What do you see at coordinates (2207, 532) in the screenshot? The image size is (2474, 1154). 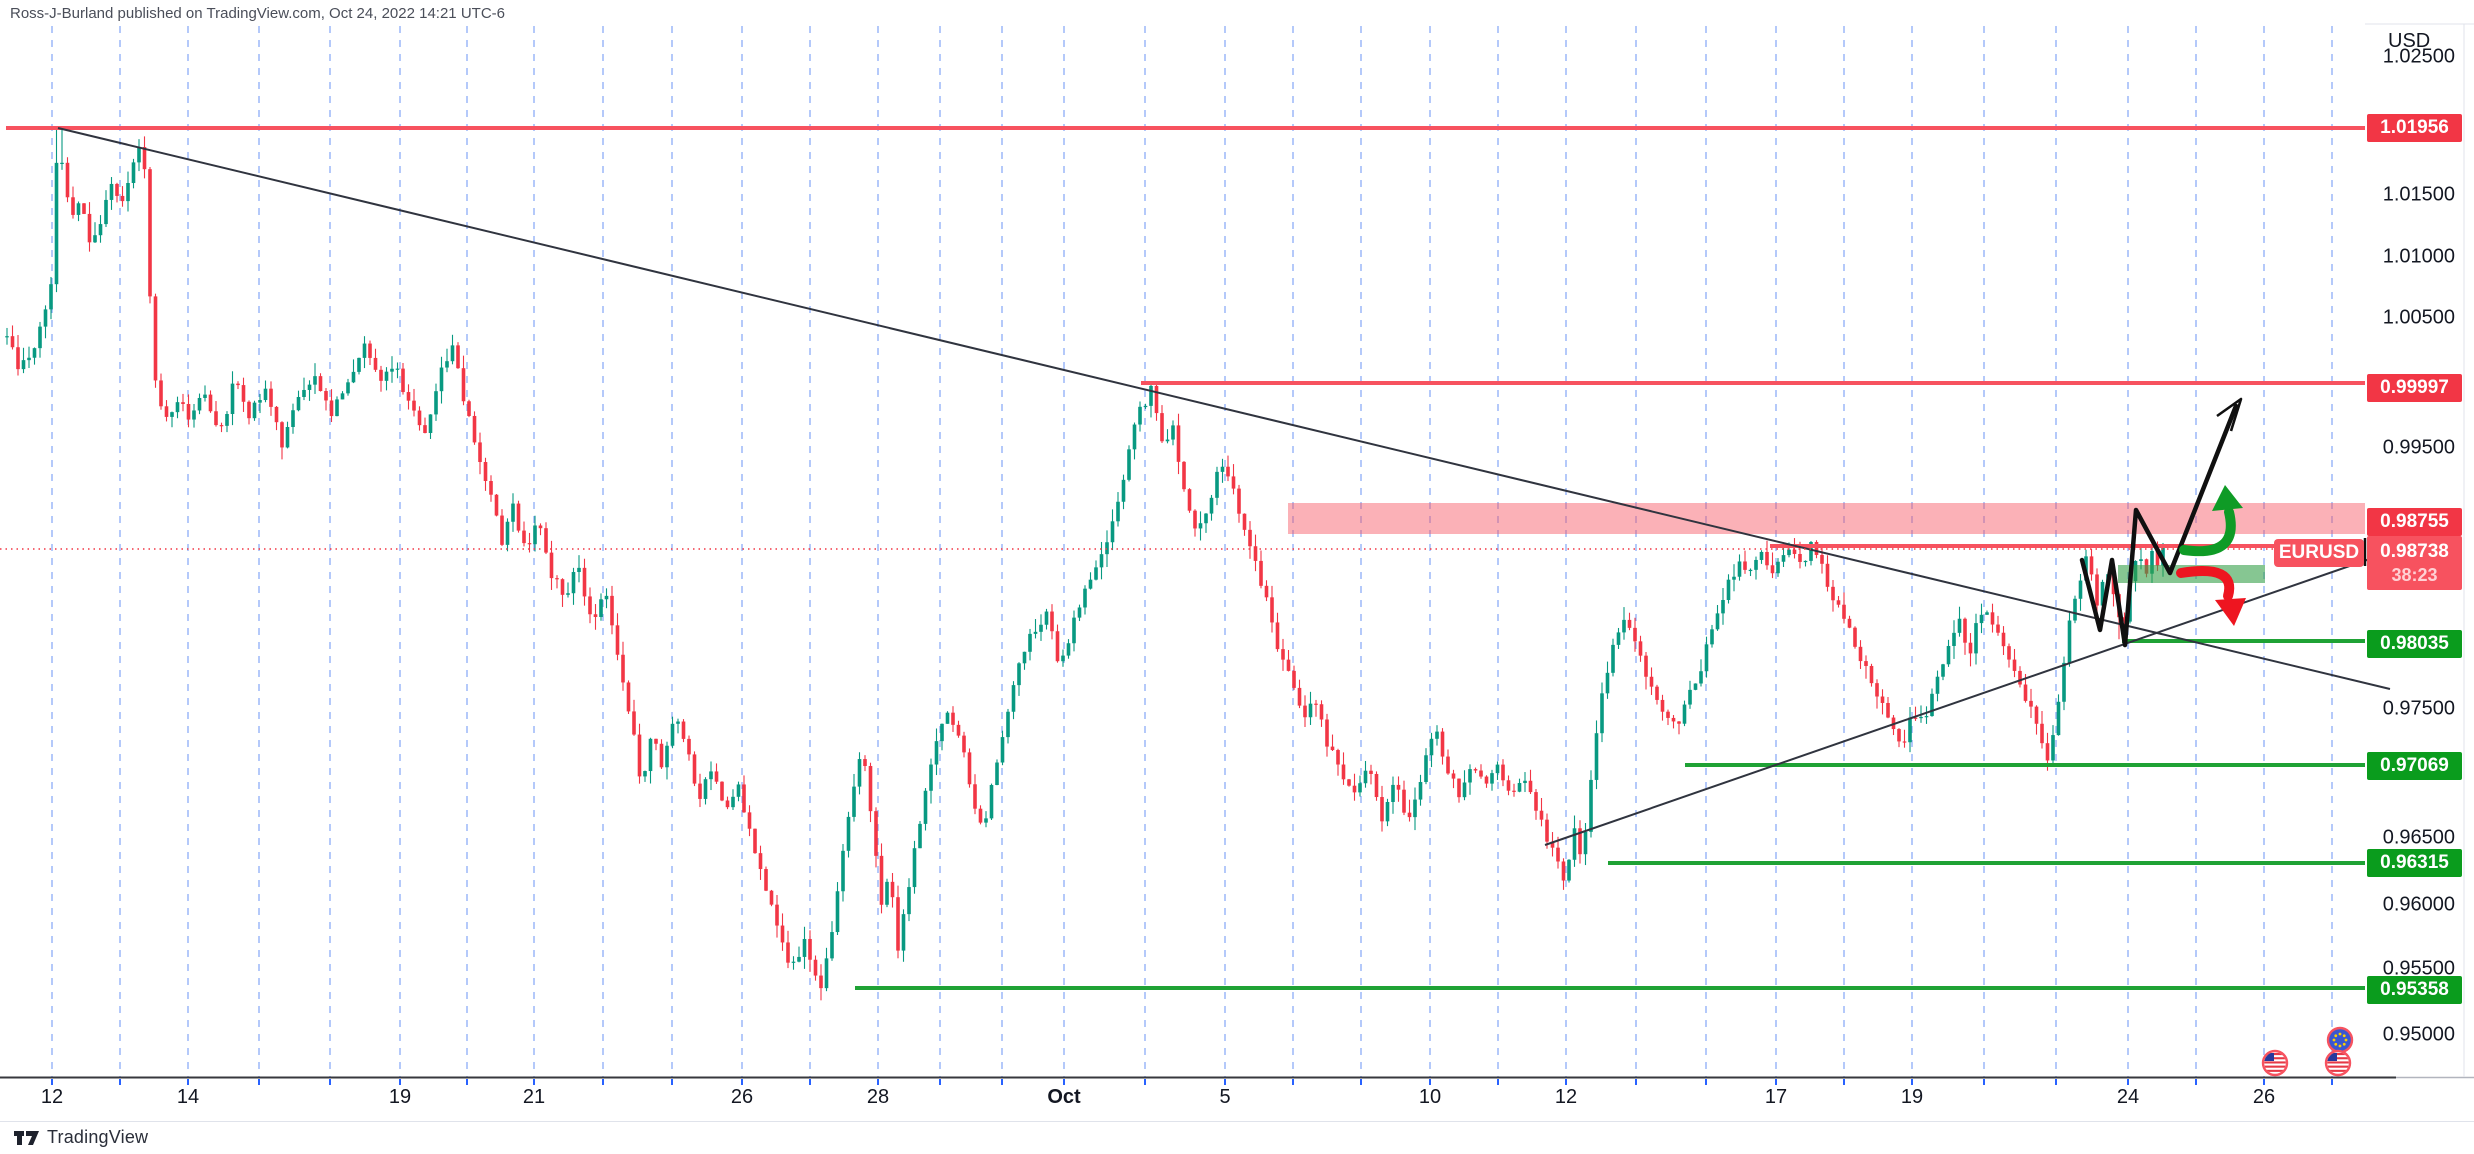 I see `green-curved-up-arrow` at bounding box center [2207, 532].